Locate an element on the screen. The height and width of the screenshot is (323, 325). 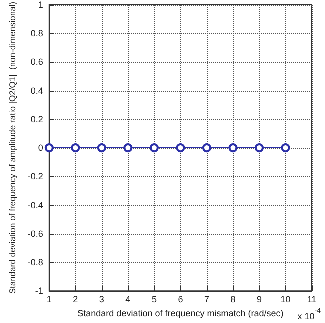
y-tick-label: 1 is located at coordinates (41, 5).